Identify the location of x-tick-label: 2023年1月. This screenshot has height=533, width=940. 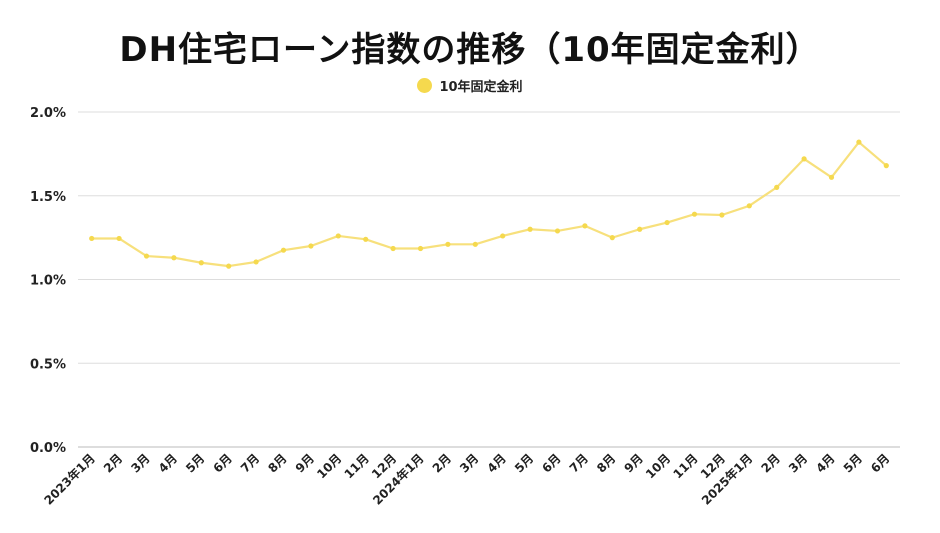
(69, 479).